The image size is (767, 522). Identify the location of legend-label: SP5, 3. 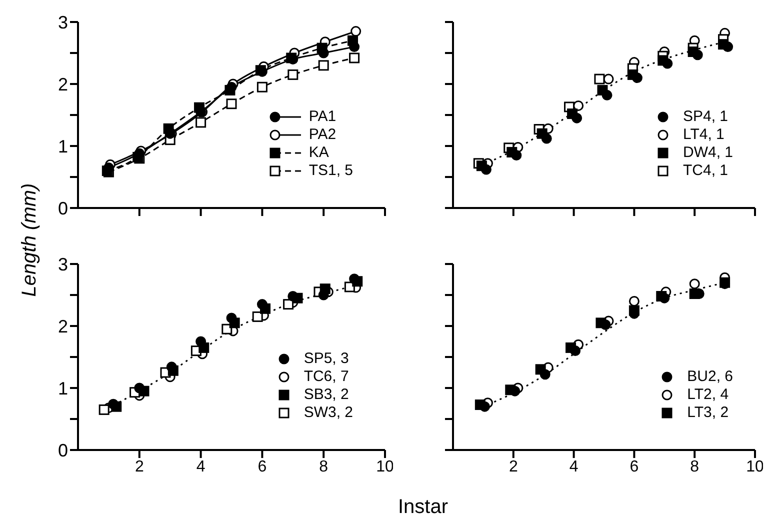
(326, 359).